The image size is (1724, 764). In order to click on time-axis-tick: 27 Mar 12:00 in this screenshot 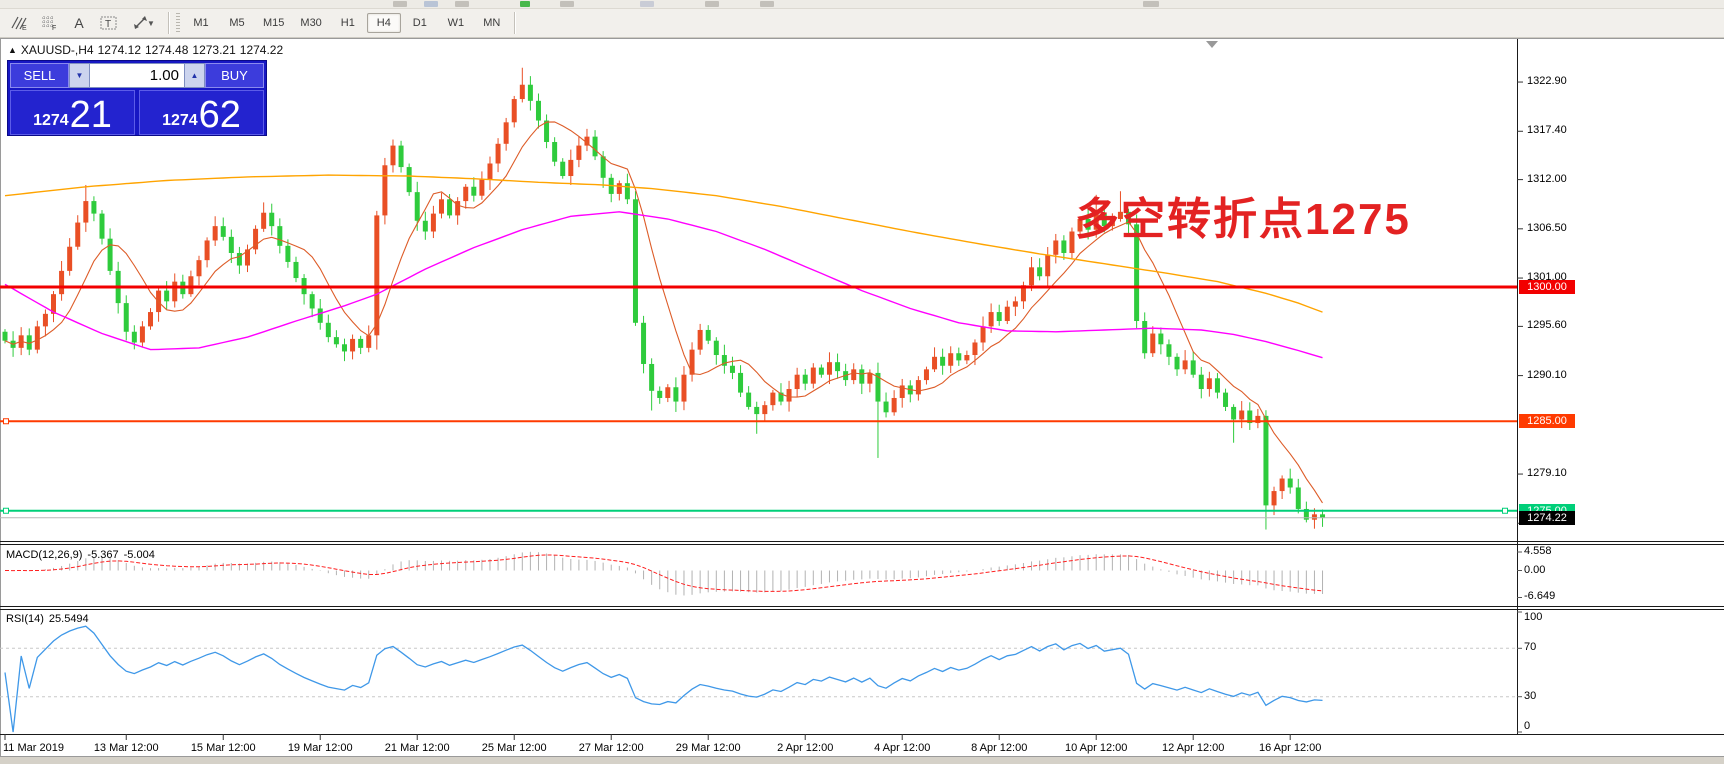, I will do `click(611, 748)`.